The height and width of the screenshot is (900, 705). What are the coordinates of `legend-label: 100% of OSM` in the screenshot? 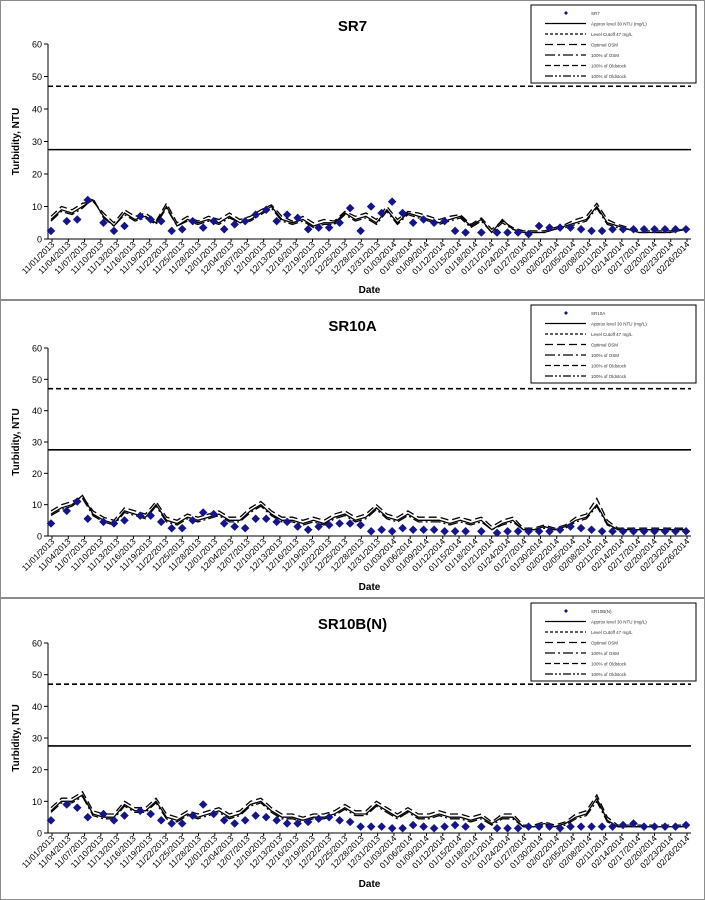 It's located at (605, 55).